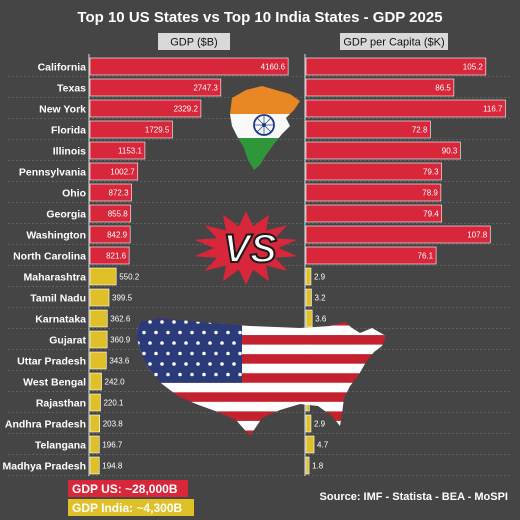 This screenshot has width=520, height=520. Describe the element at coordinates (157, 130) in the screenshot. I see `gdp-value-label: 1729.5` at that location.